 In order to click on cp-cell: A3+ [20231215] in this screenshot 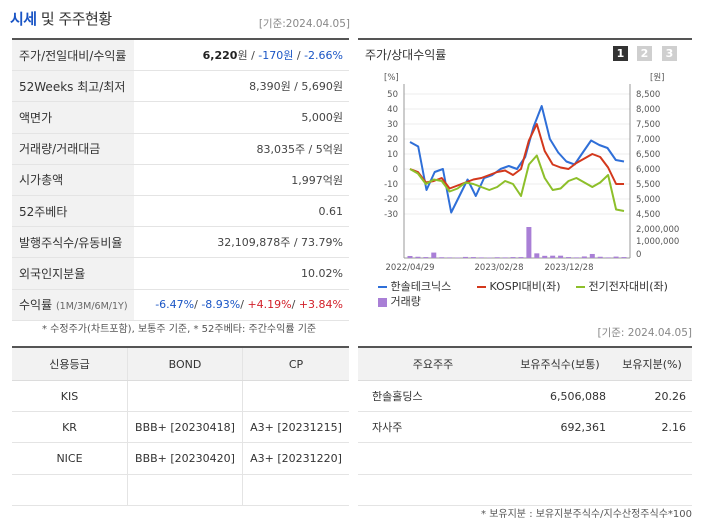, I will do `click(295, 427)`.